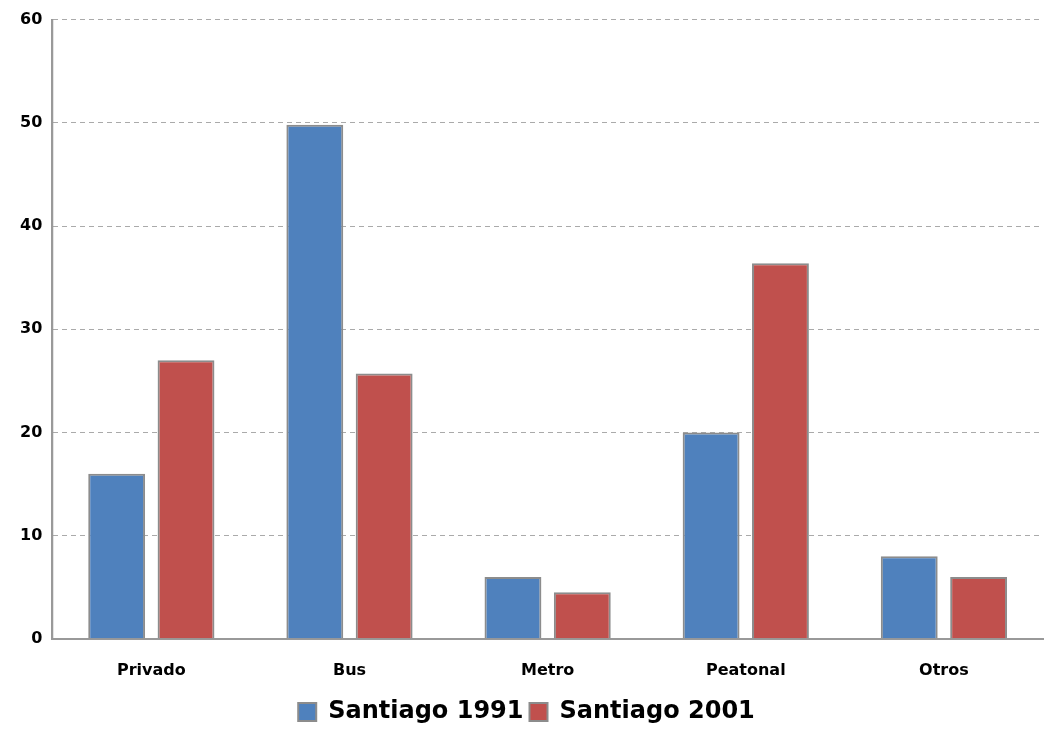 Image resolution: width=1055 pixels, height=744 pixels. I want to click on y-tick-label: 50, so click(31, 121).